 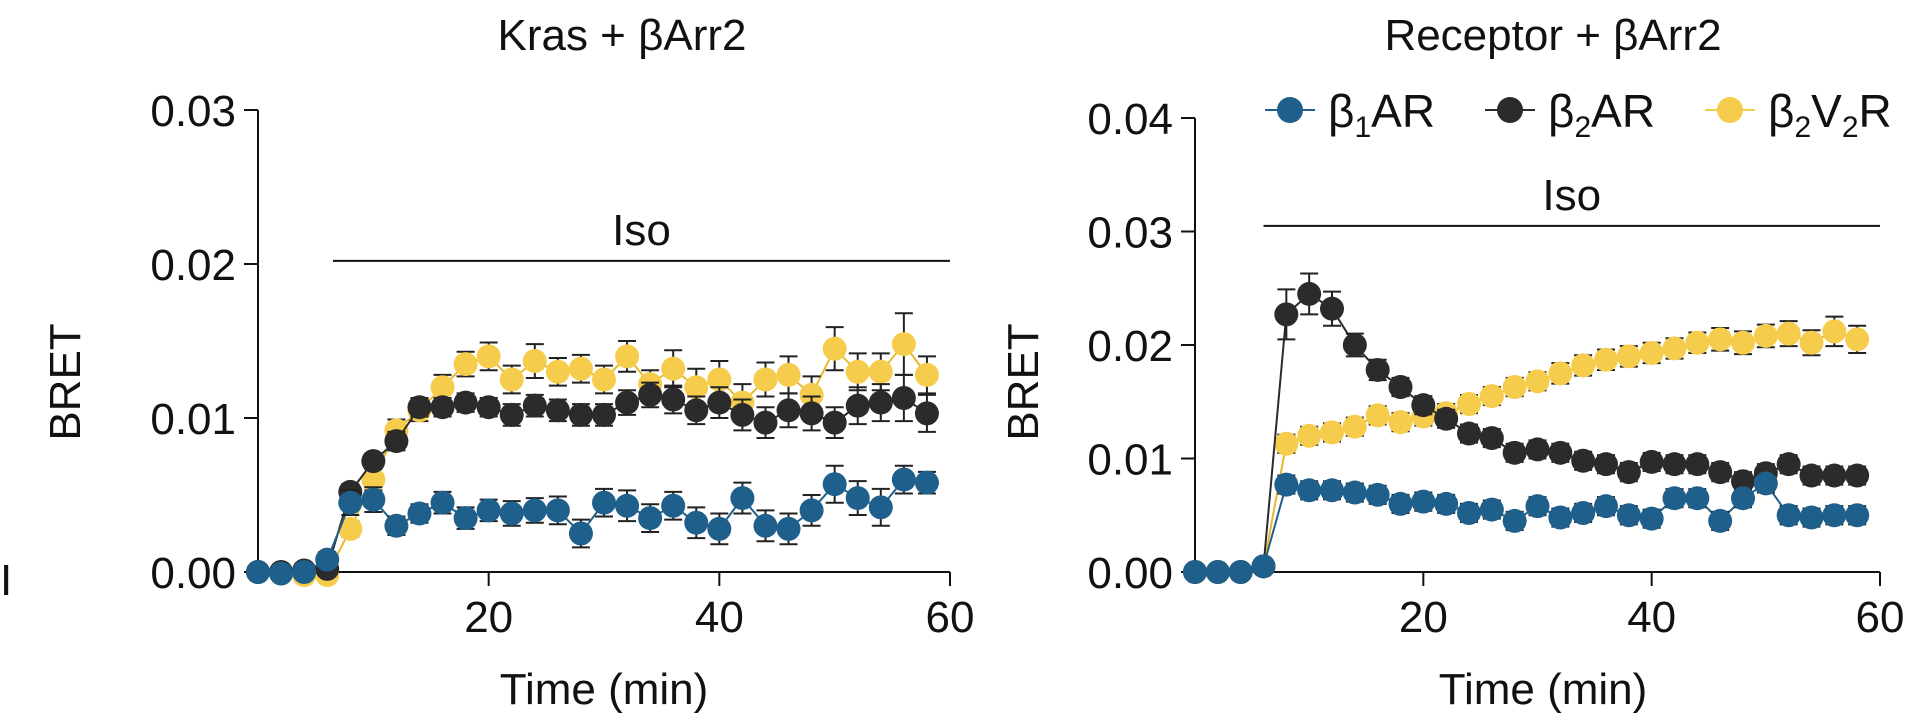 I want to click on legend: β1AR β2AR β2V2R, so click(x=1578, y=114).